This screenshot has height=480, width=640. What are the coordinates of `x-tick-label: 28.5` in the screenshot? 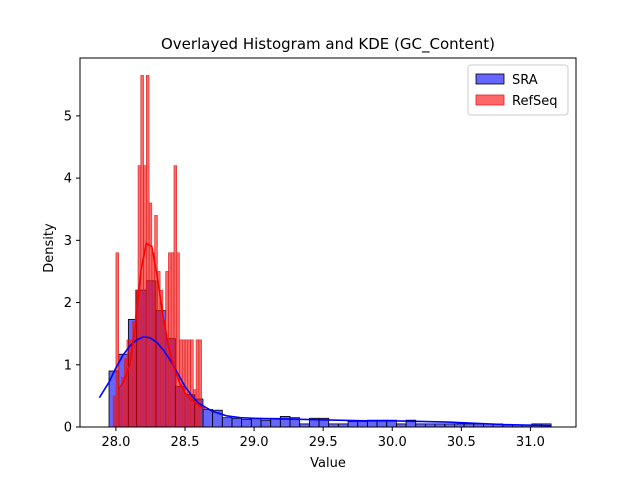 It's located at (185, 442).